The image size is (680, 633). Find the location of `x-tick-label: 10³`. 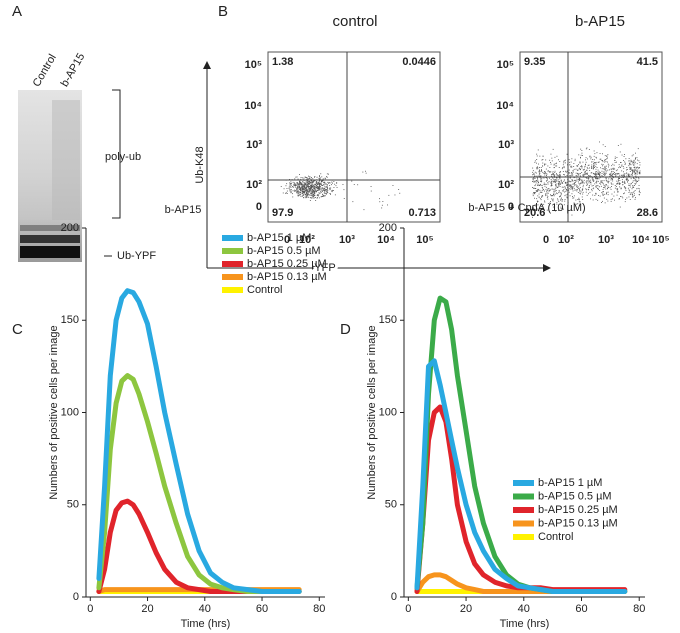

x-tick-label: 10³ is located at coordinates (347, 240).